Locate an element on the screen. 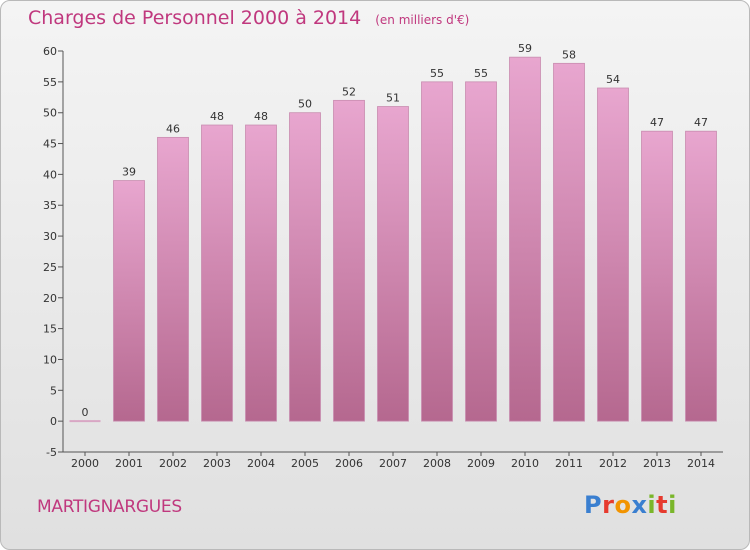  bar-2012 is located at coordinates (613, 254).